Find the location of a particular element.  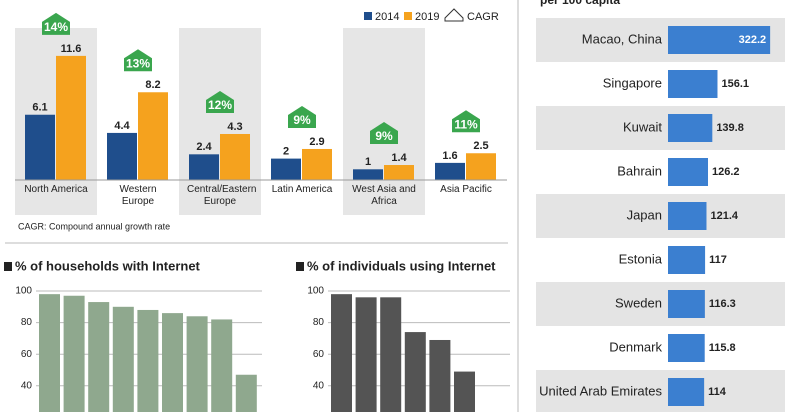

data-label: 115.8 is located at coordinates (722, 348).